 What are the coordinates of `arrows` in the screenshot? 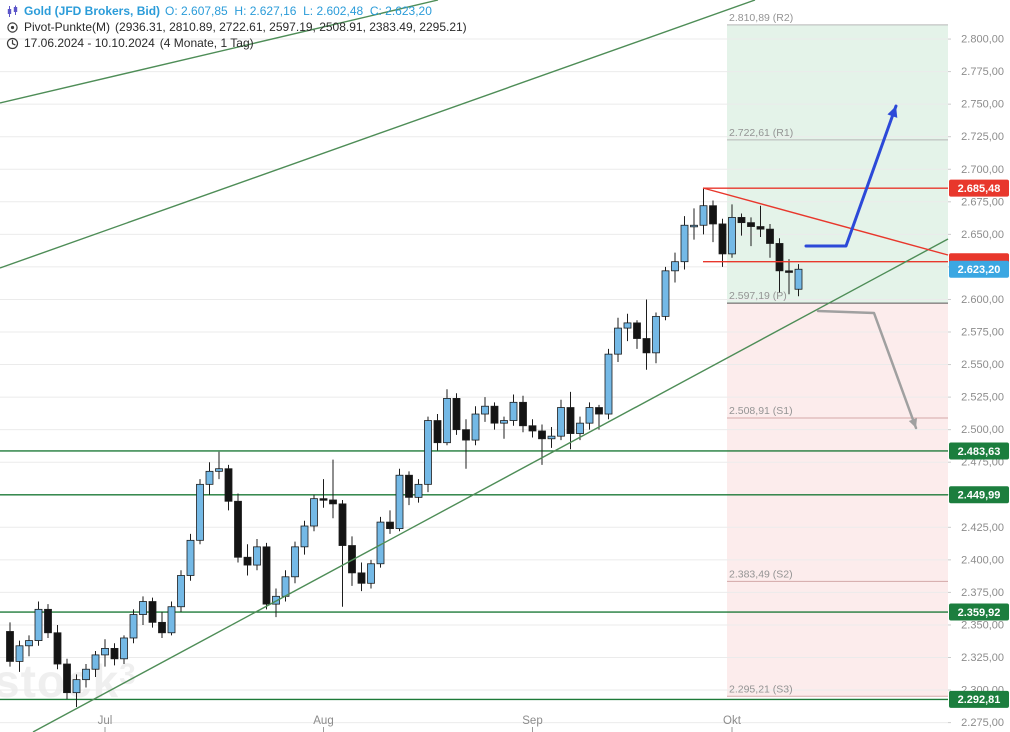 It's located at (861, 267).